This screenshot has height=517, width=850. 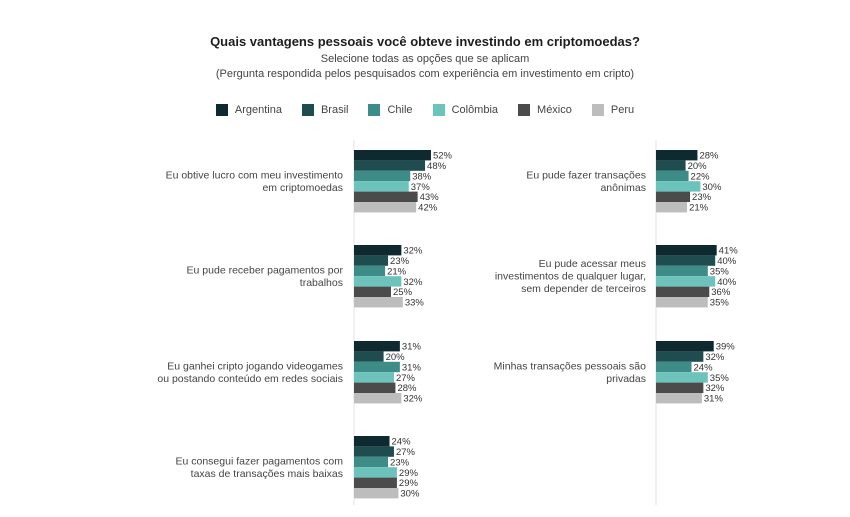 What do you see at coordinates (267, 474) in the screenshot?
I see `category-label: taxas de transações mais baixas` at bounding box center [267, 474].